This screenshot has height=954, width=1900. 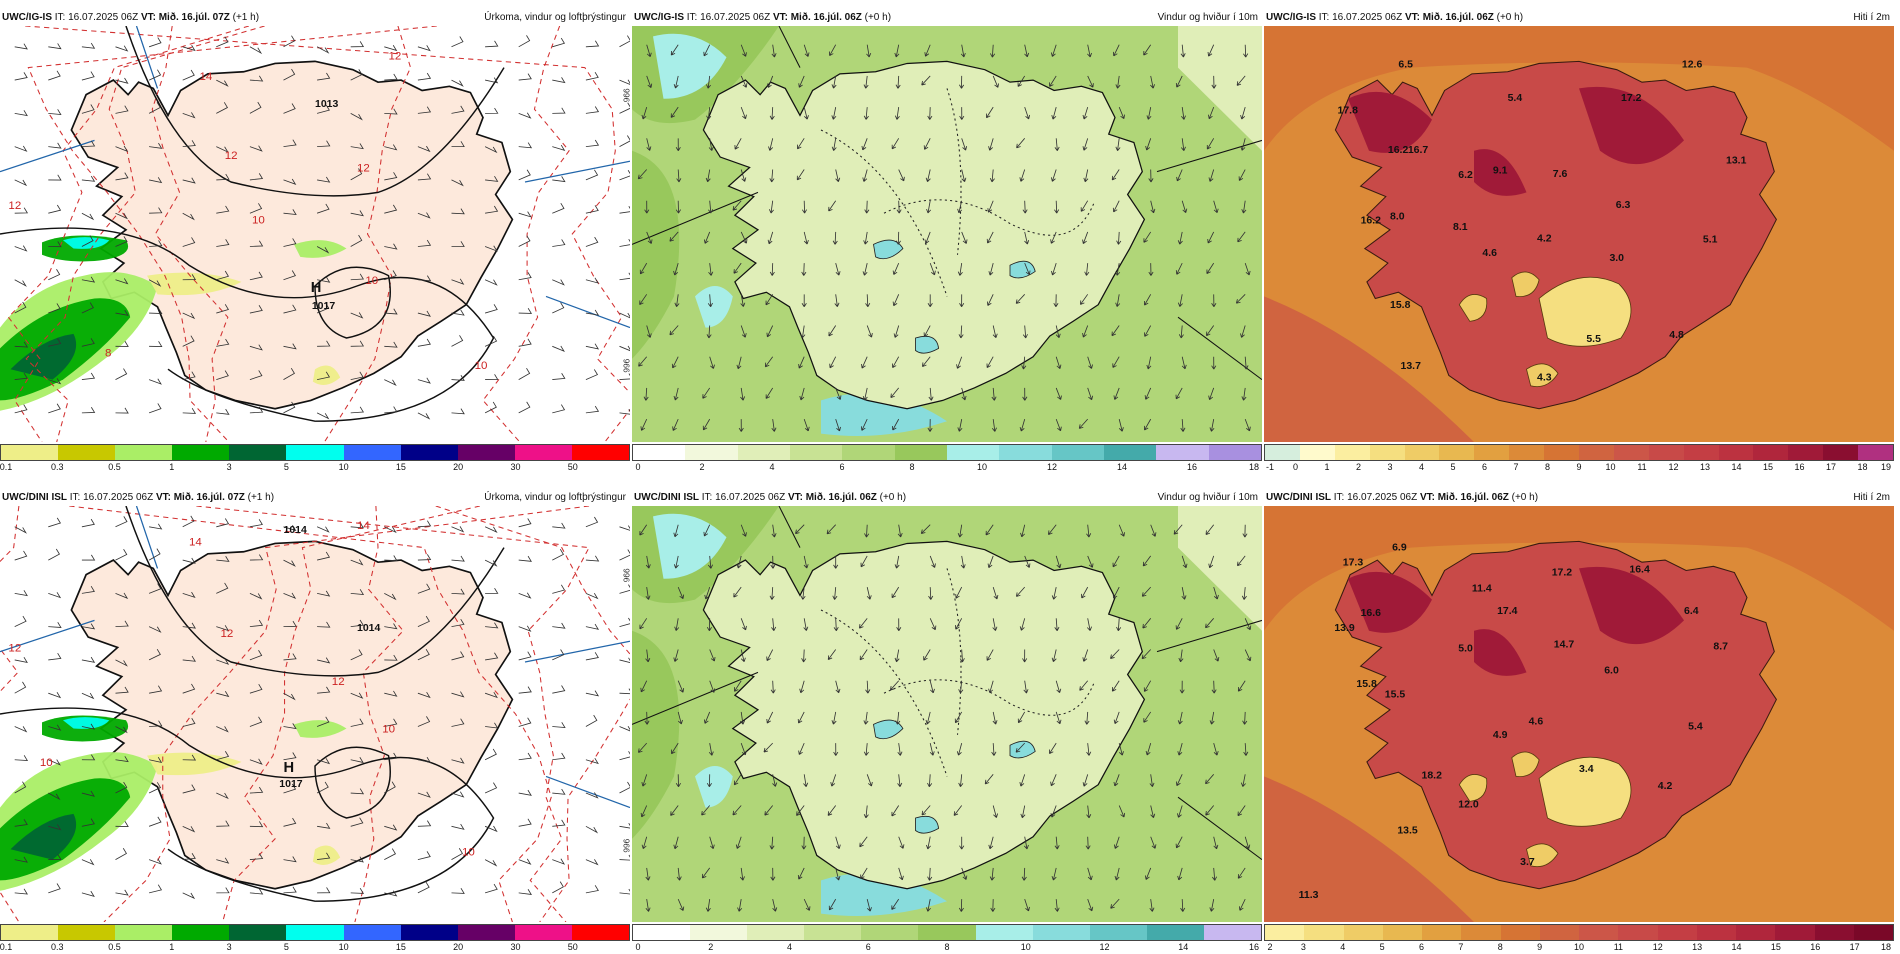 I want to click on init-time: IT: 16.07.2025 06Z, so click(x=728, y=17).